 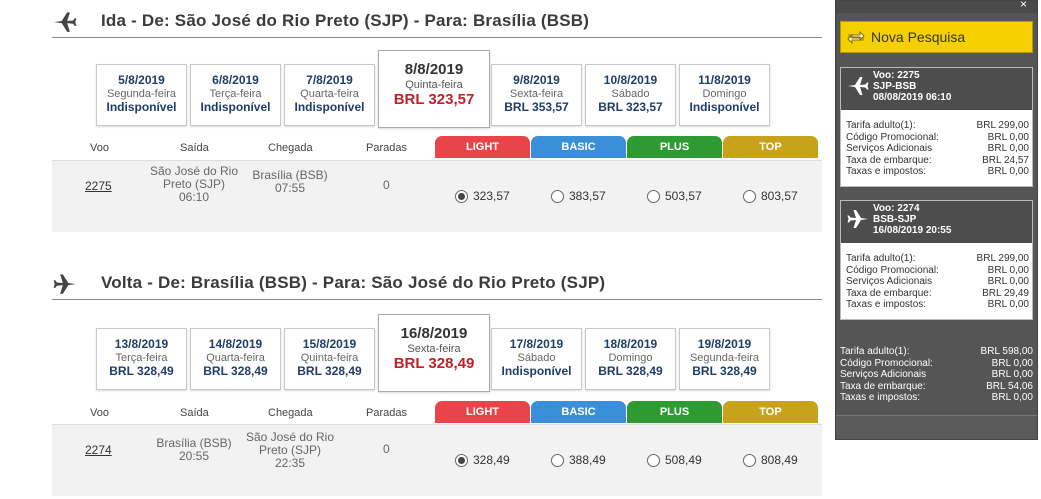 I want to click on fare-price: 328,49, so click(x=491, y=460).